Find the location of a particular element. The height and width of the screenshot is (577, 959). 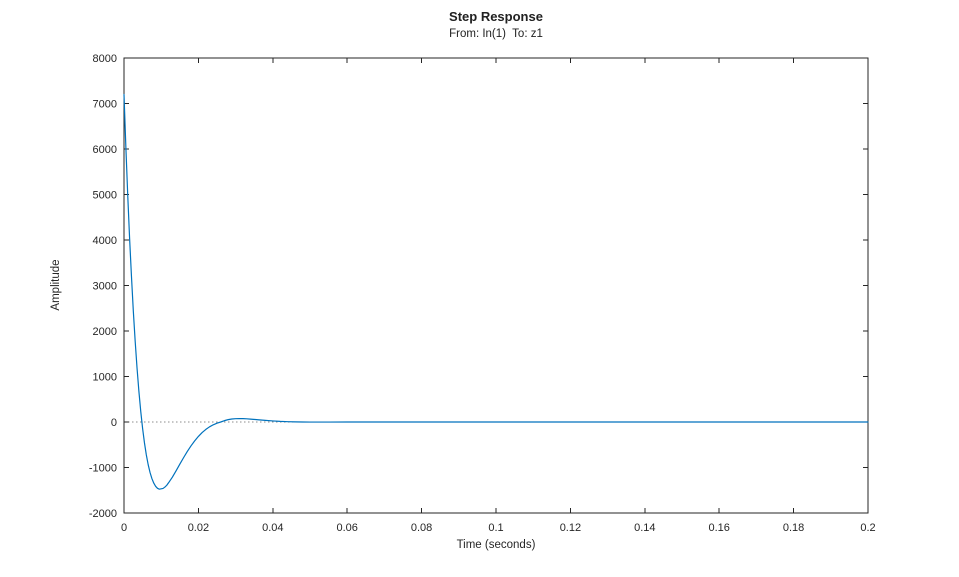

x-axis-label: Time (seconds) is located at coordinates (496, 545).